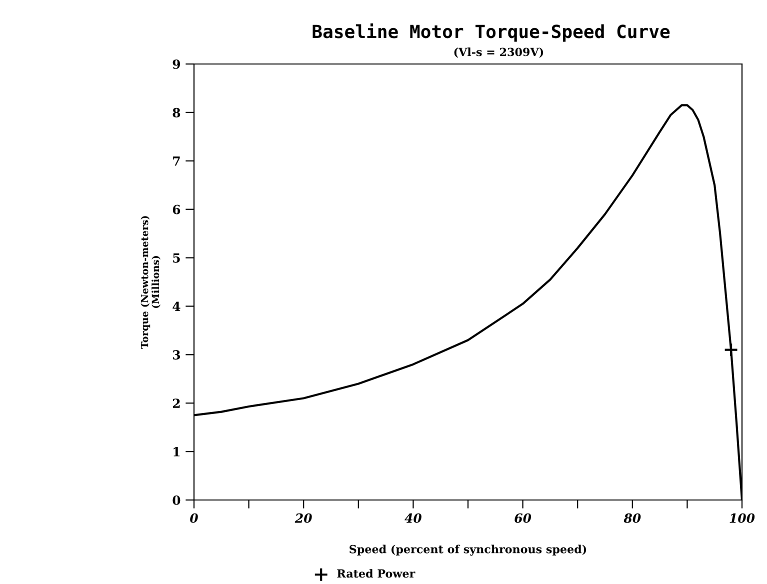 Image resolution: width=767 pixels, height=584 pixels. Describe the element at coordinates (194, 518) in the screenshot. I see `x-tick-label: 0` at that location.